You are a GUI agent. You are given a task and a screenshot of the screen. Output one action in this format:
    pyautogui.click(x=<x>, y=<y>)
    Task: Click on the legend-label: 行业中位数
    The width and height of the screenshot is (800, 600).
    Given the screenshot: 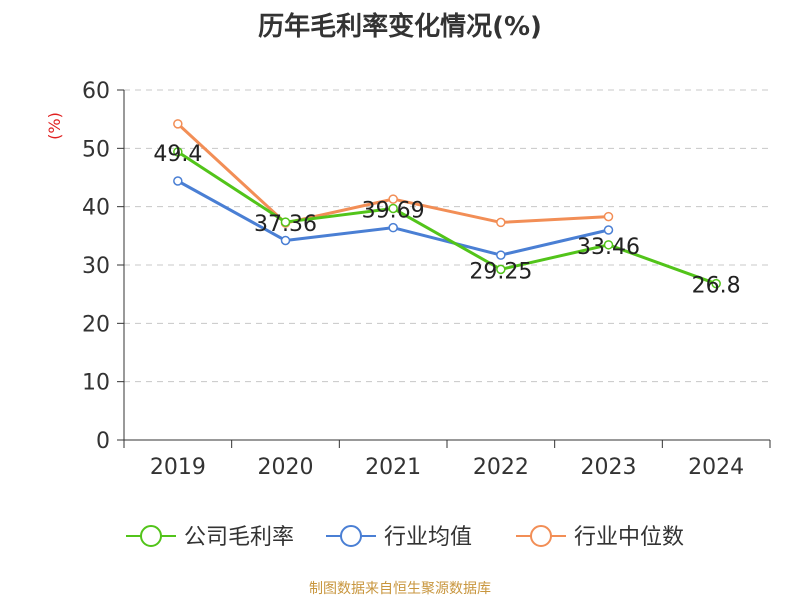 What is the action you would take?
    pyautogui.click(x=629, y=537)
    